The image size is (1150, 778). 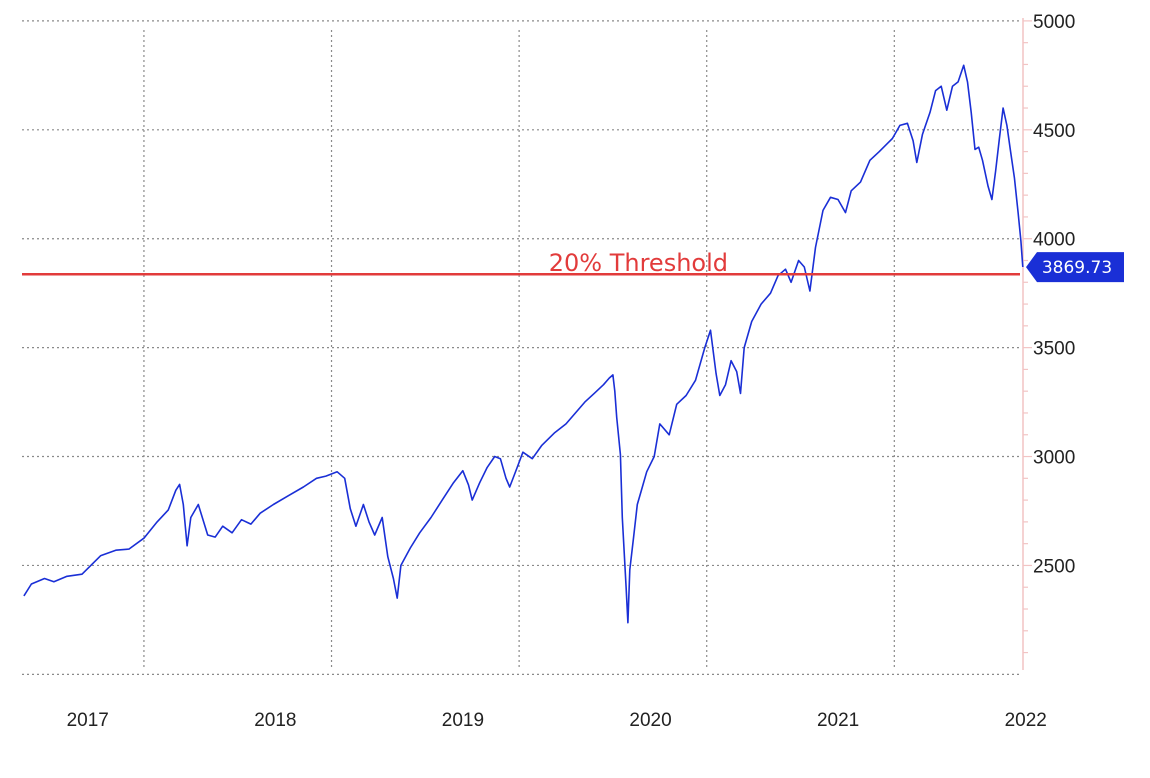 What do you see at coordinates (638, 263) in the screenshot?
I see `threshold-label: 20% Threshold` at bounding box center [638, 263].